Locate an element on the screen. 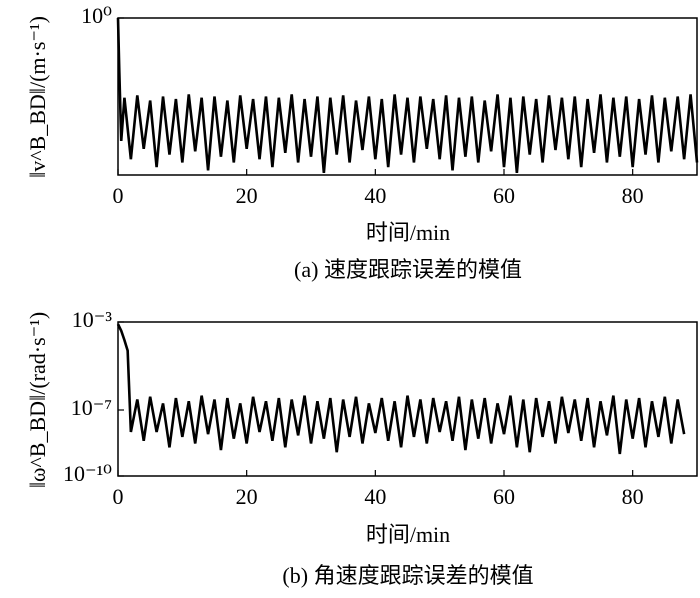 This screenshot has height=598, width=700. y-tick-label: 10⁰ is located at coordinates (96, 15).